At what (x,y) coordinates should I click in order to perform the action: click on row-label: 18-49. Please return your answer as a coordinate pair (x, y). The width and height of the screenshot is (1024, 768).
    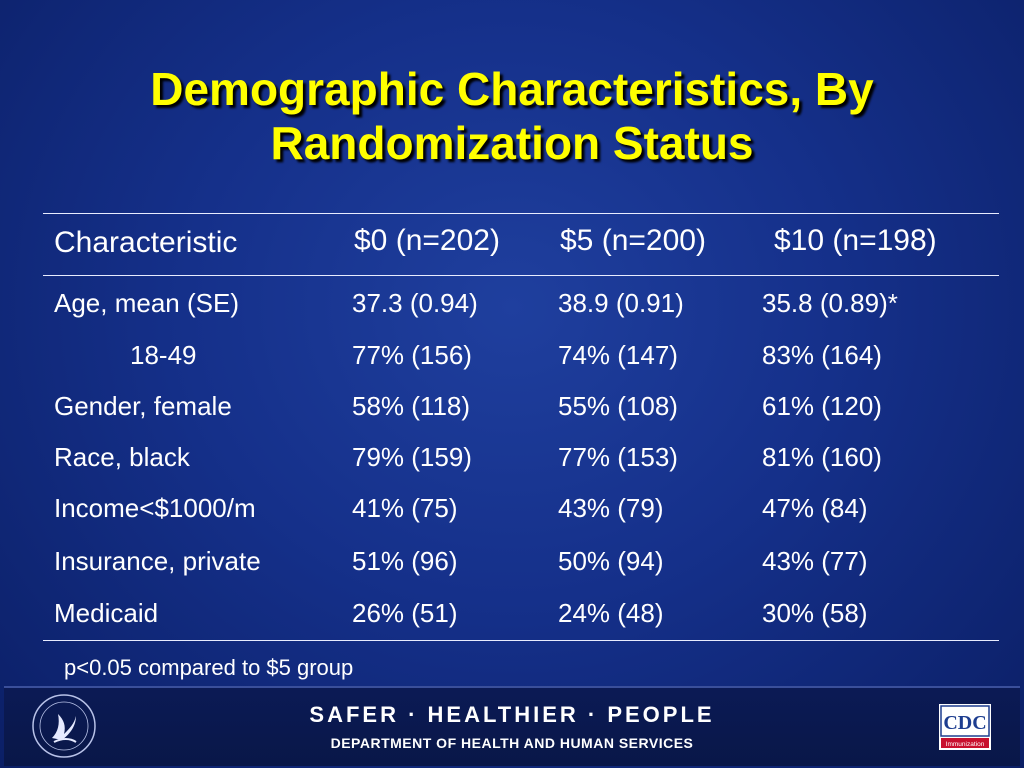
    Looking at the image, I should click on (163, 355).